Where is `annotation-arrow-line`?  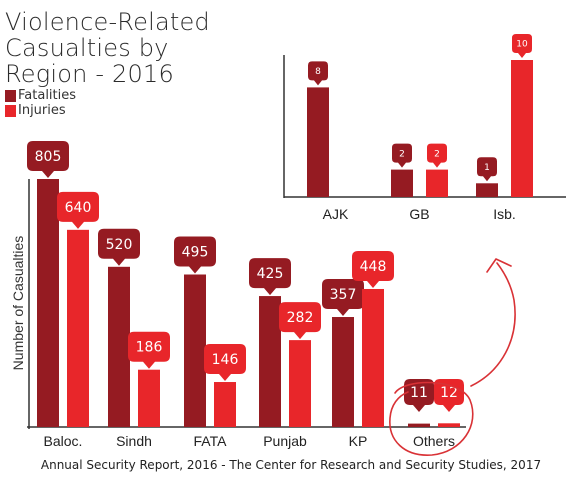
annotation-arrow-line is located at coordinates (493, 324).